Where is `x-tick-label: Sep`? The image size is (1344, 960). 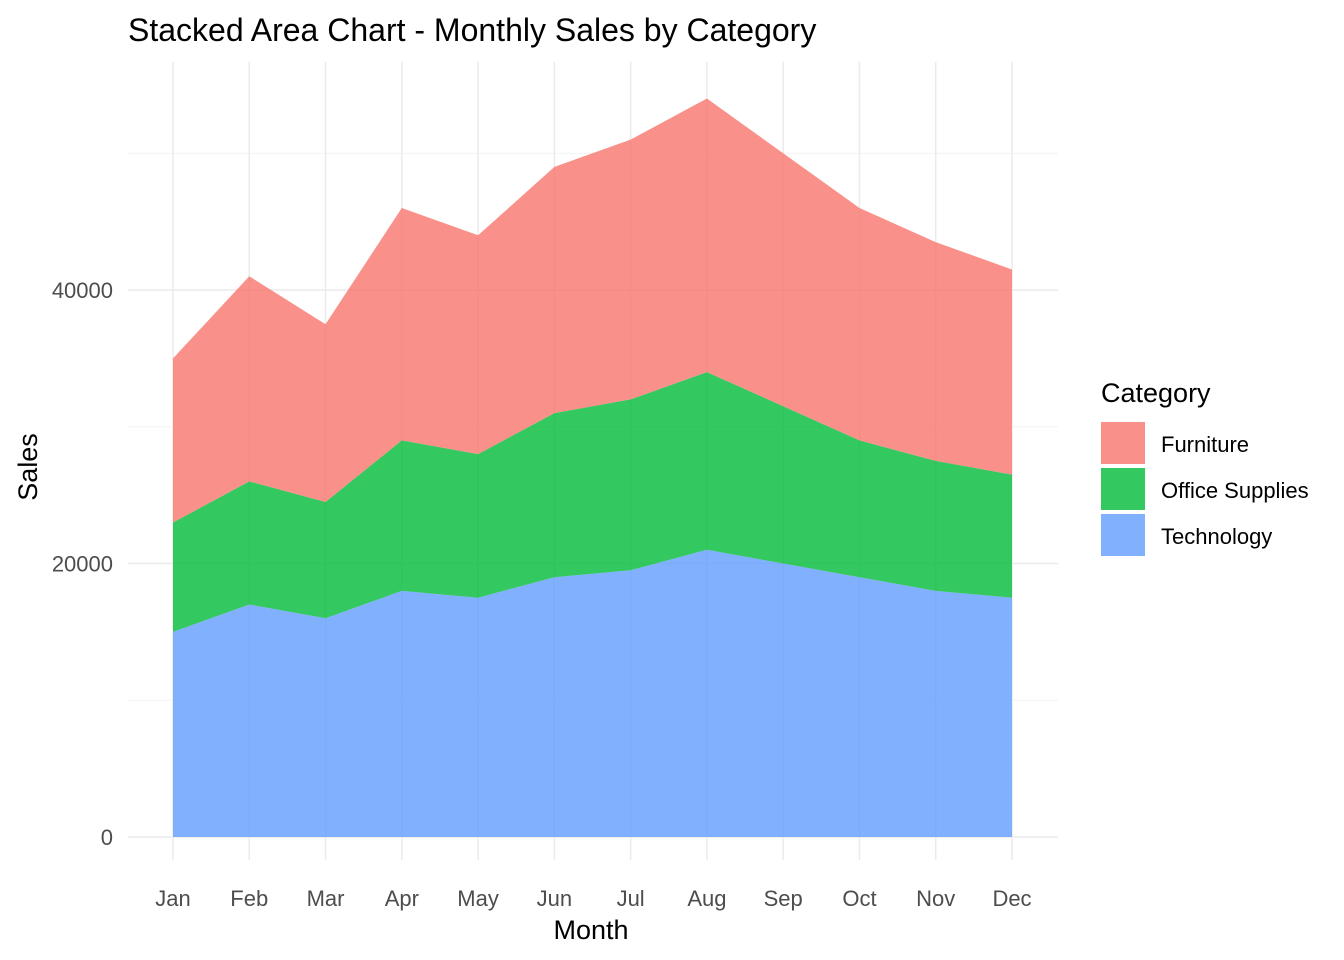 x-tick-label: Sep is located at coordinates (783, 898).